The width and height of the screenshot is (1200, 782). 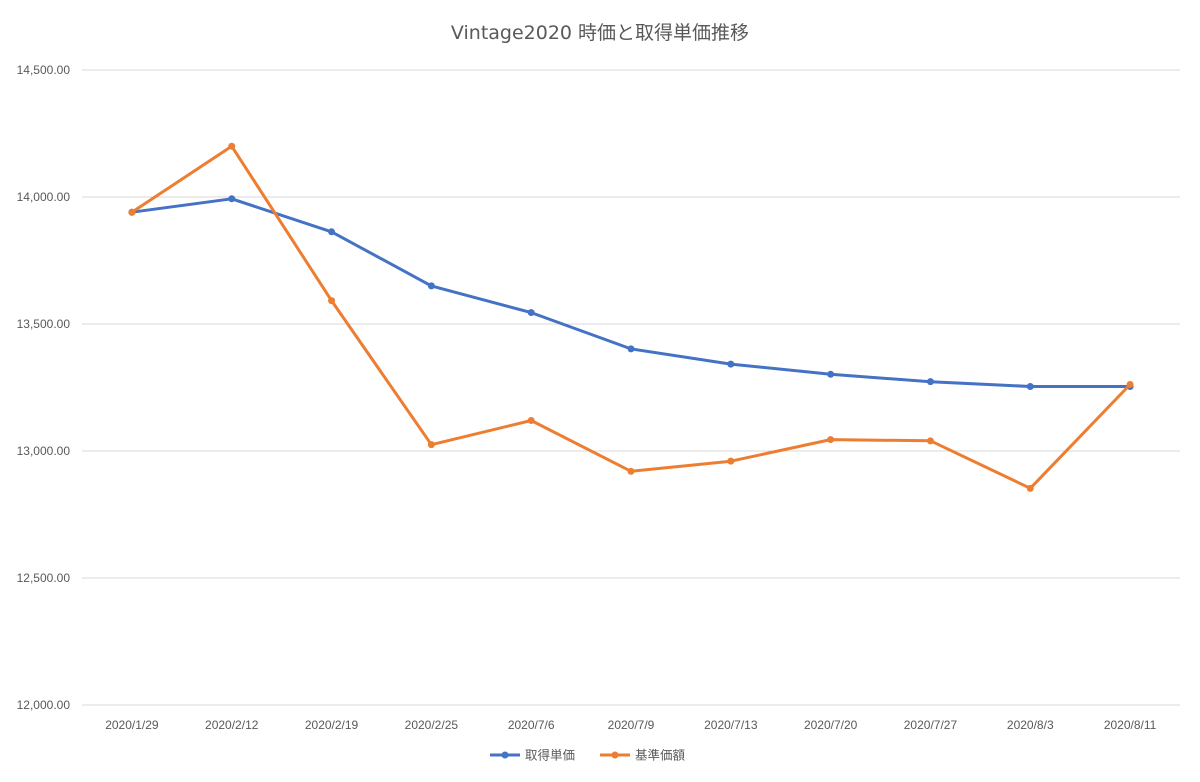 What do you see at coordinates (332, 725) in the screenshot?
I see `x-tick-label: 2020/2/19` at bounding box center [332, 725].